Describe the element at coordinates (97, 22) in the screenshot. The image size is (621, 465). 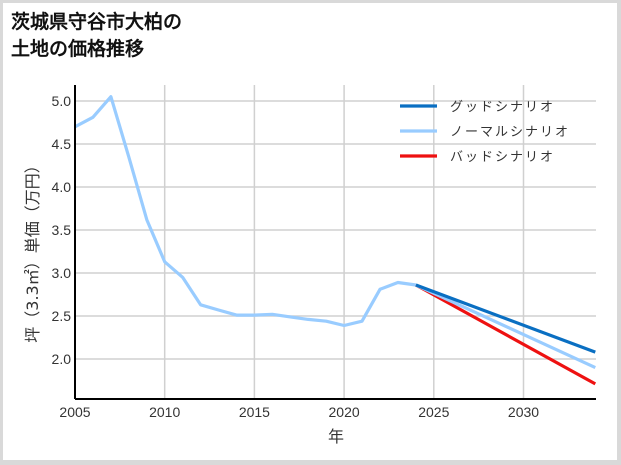
I see `chart-title-line1: 茨城県守谷市大柏の` at that location.